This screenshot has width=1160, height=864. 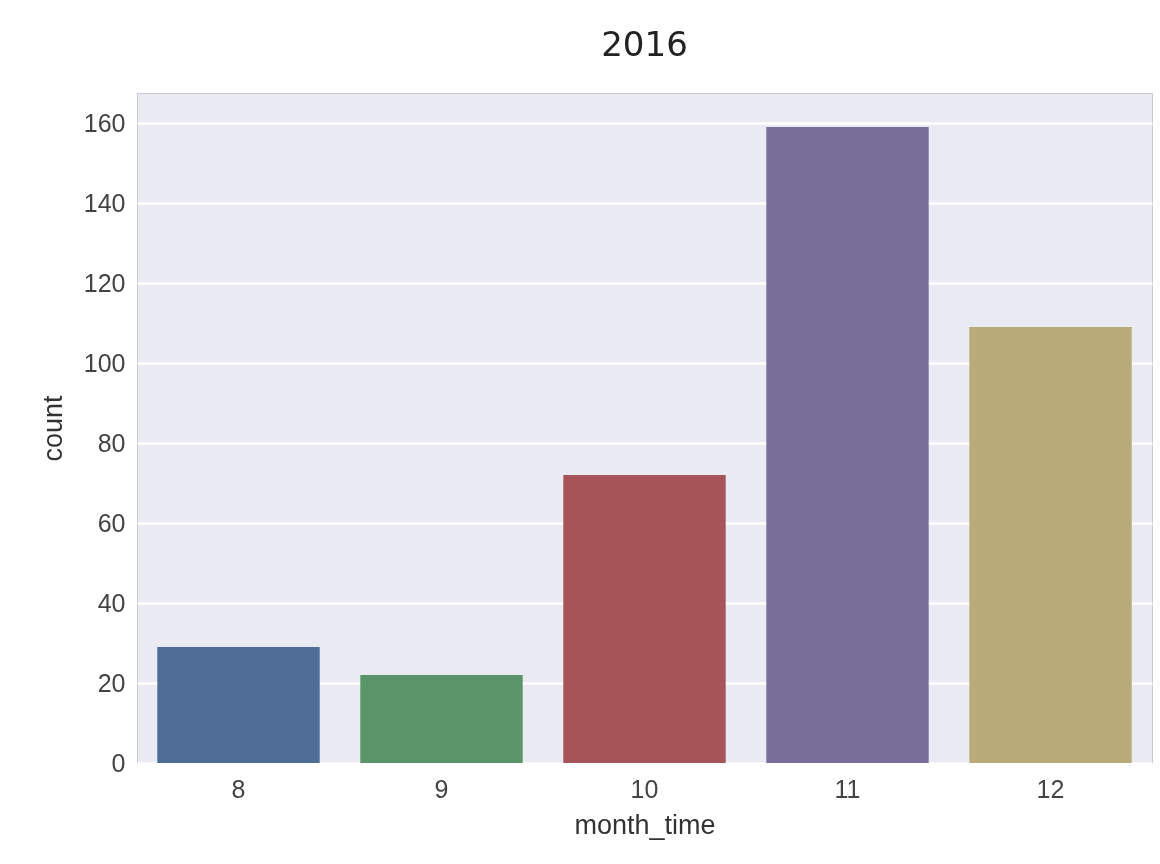 What do you see at coordinates (111, 442) in the screenshot?
I see `y-tick-label: 80` at bounding box center [111, 442].